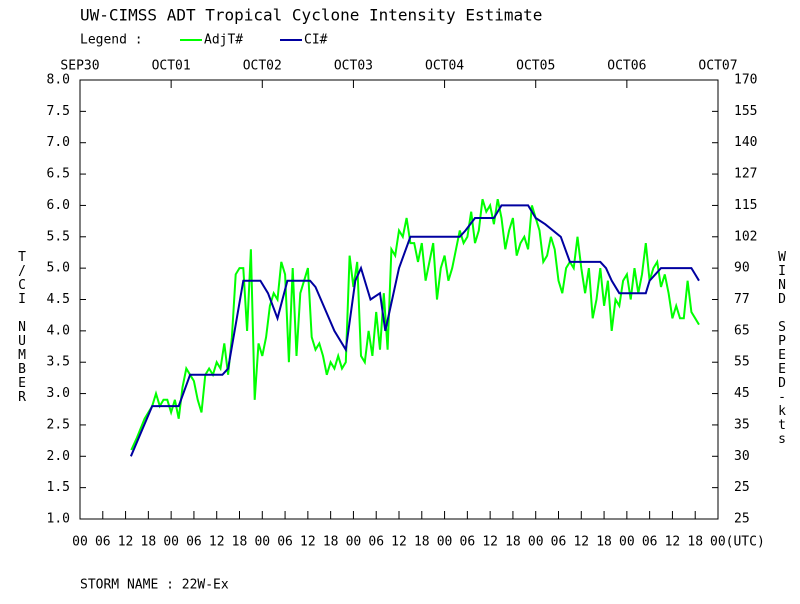 This screenshot has width=800, height=604. Describe the element at coordinates (58, 236) in the screenshot. I see `y-tick-label: 5.5` at that location.